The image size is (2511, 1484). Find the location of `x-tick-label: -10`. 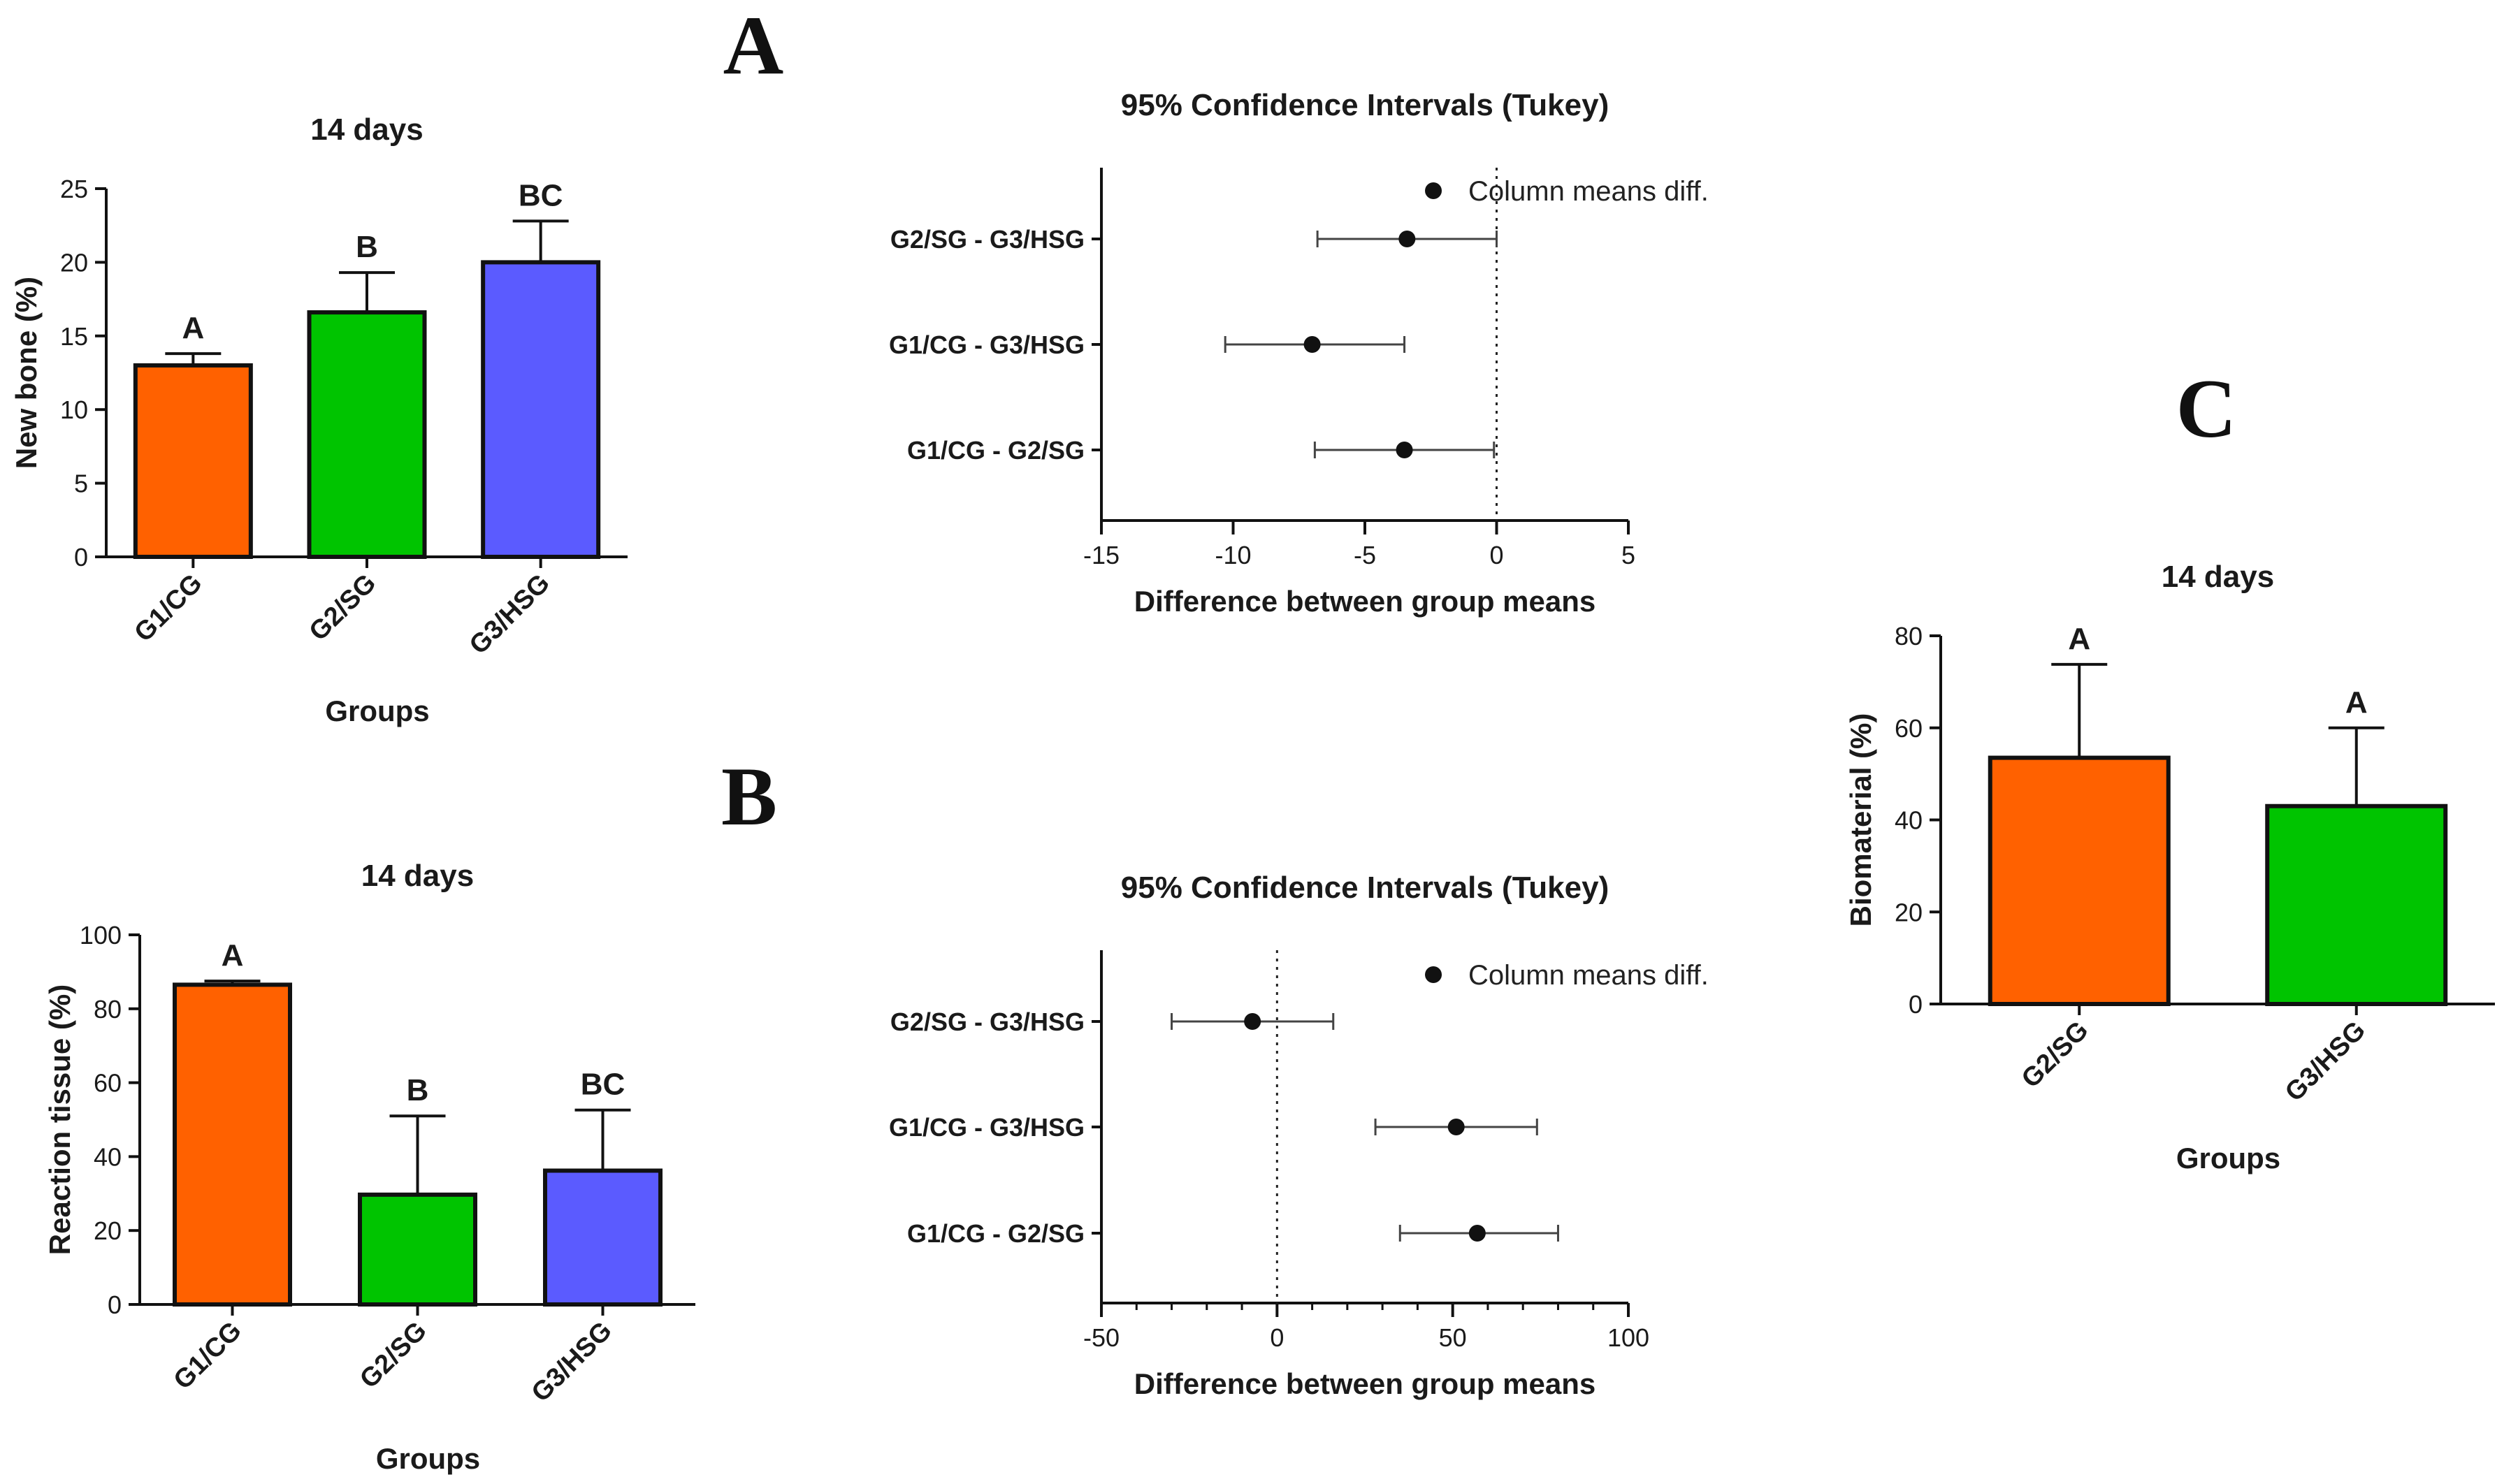

x-tick-label: -10 is located at coordinates (1233, 555).